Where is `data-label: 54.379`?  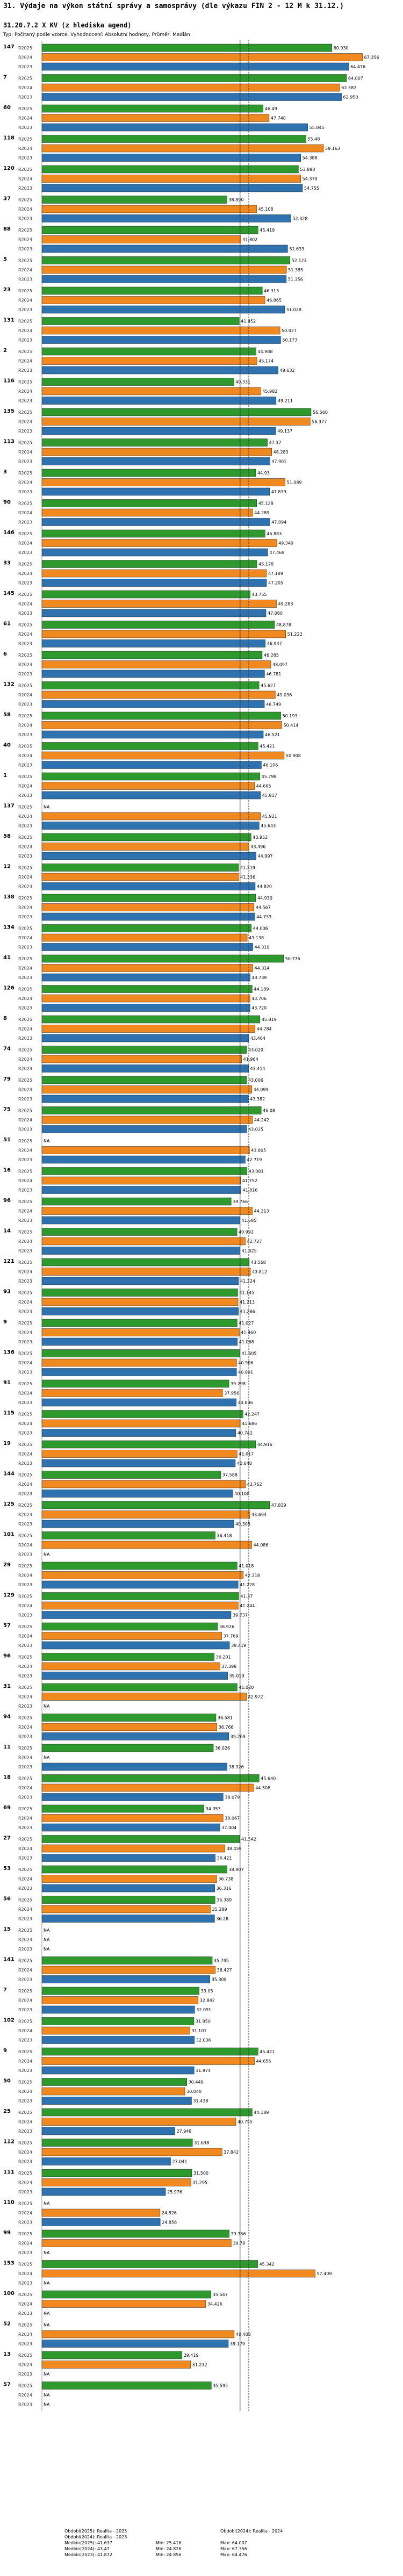
data-label: 54.379 is located at coordinates (310, 180).